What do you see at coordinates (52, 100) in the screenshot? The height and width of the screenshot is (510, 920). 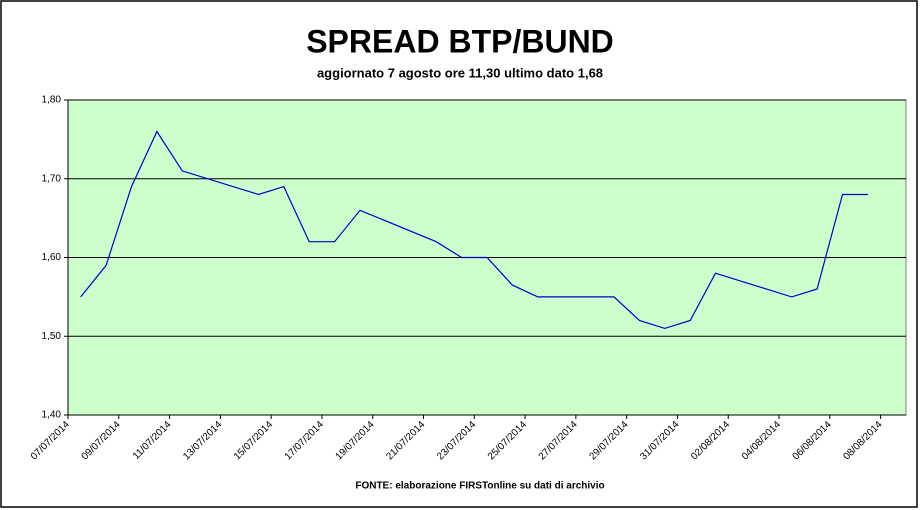 I see `y-tick-label: 1,80` at bounding box center [52, 100].